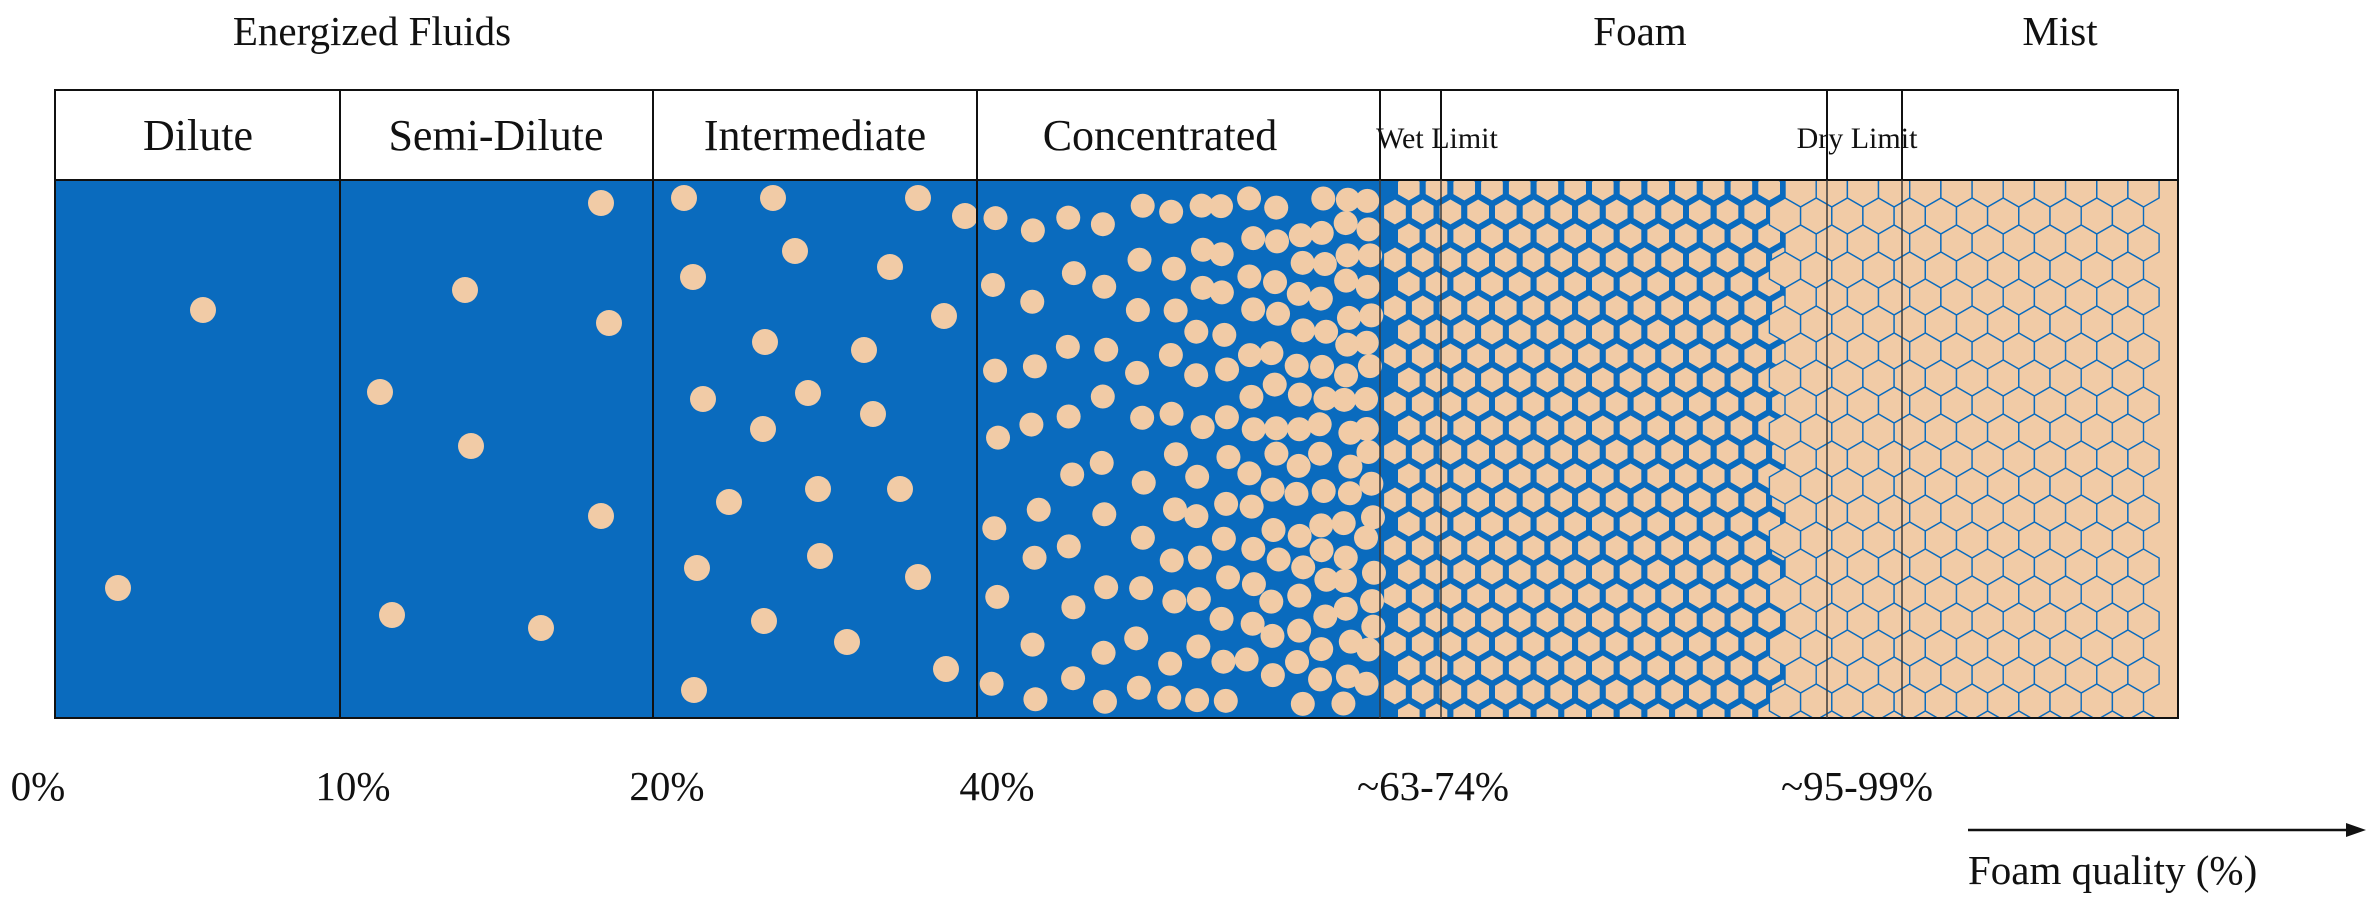  What do you see at coordinates (2167, 830) in the screenshot?
I see `foam-quality-arrow` at bounding box center [2167, 830].